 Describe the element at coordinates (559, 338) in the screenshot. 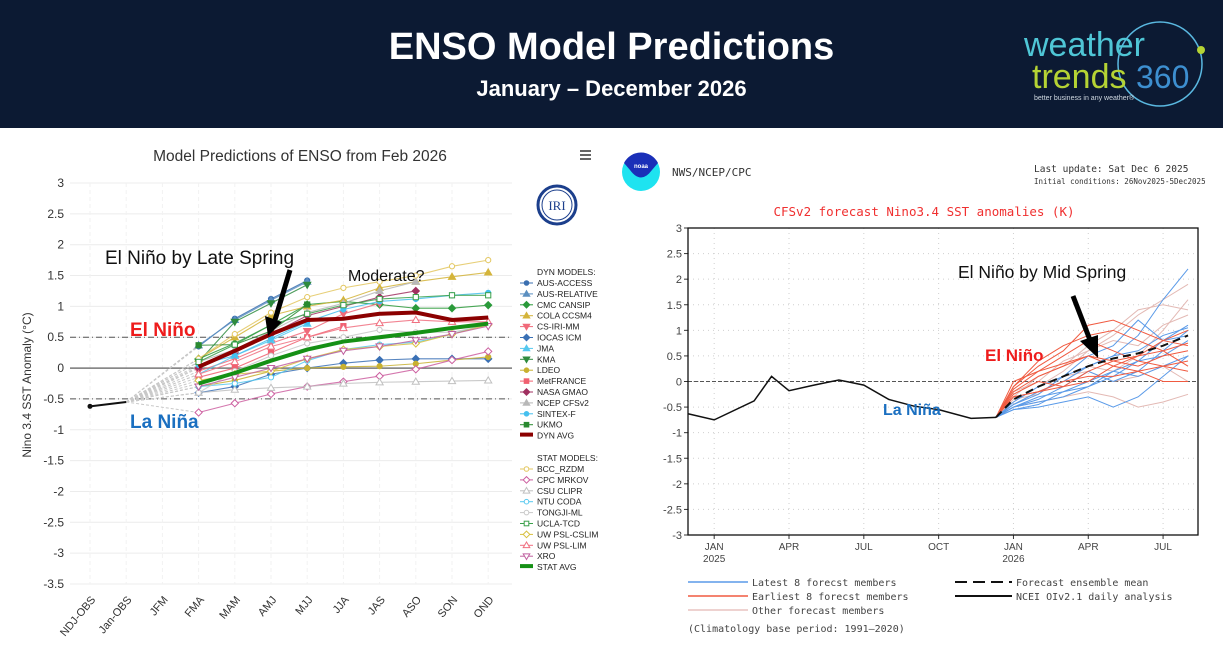

I see `legend-label: IOCAS ICM` at that location.